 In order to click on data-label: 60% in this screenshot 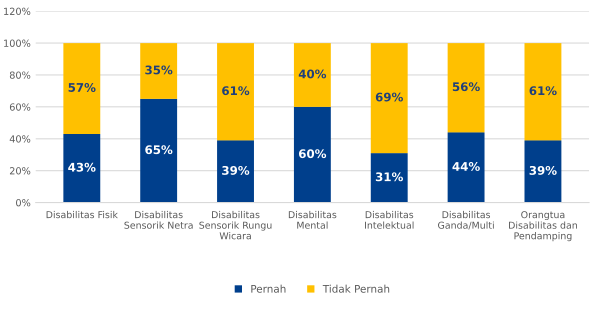, I will do `click(312, 153)`.